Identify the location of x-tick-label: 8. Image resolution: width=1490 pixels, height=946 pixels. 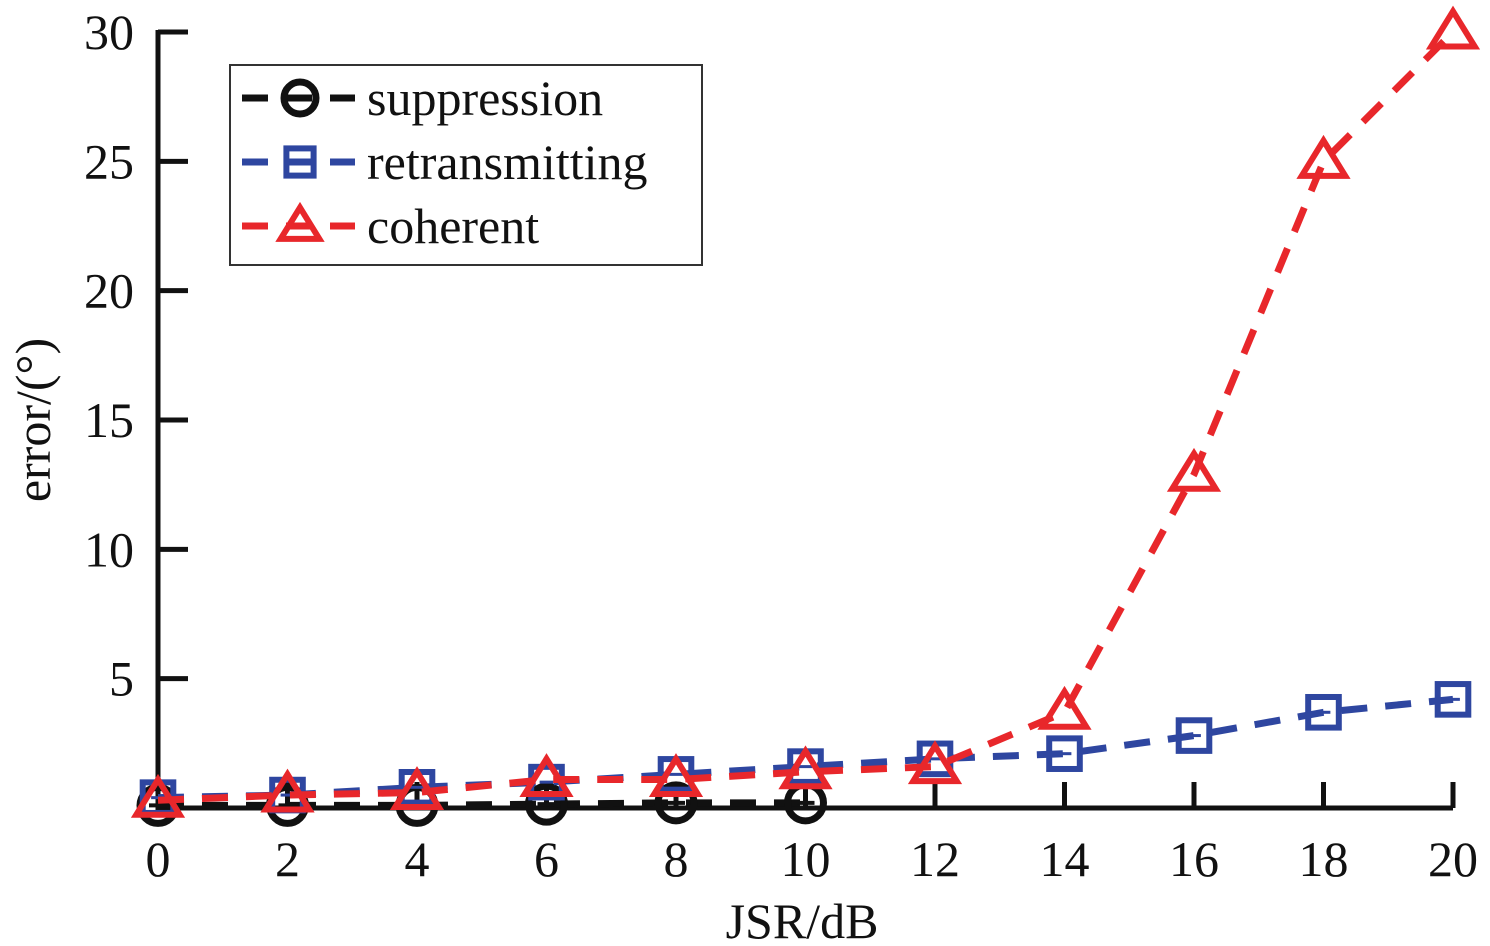
(676, 859).